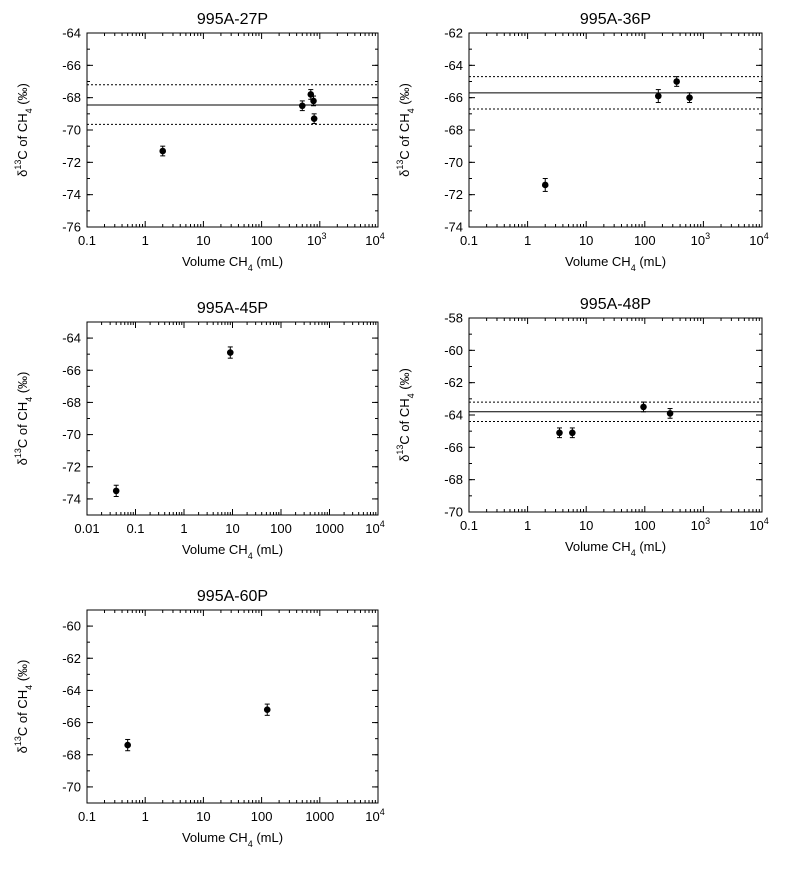 The image size is (785, 873). Describe the element at coordinates (232, 596) in the screenshot. I see `chart-title: 995A-60P` at that location.